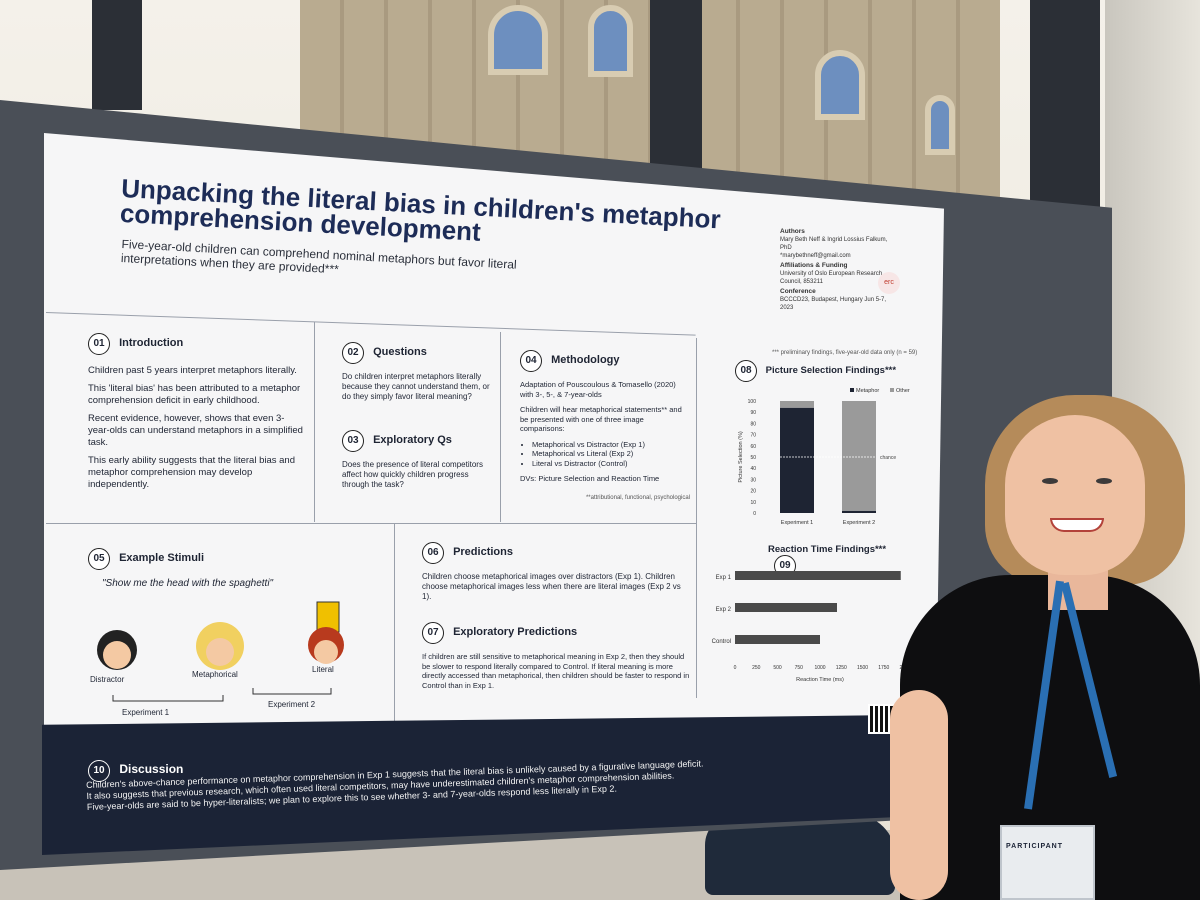  Describe the element at coordinates (99, 344) in the screenshot. I see `section-number: 01` at that location.